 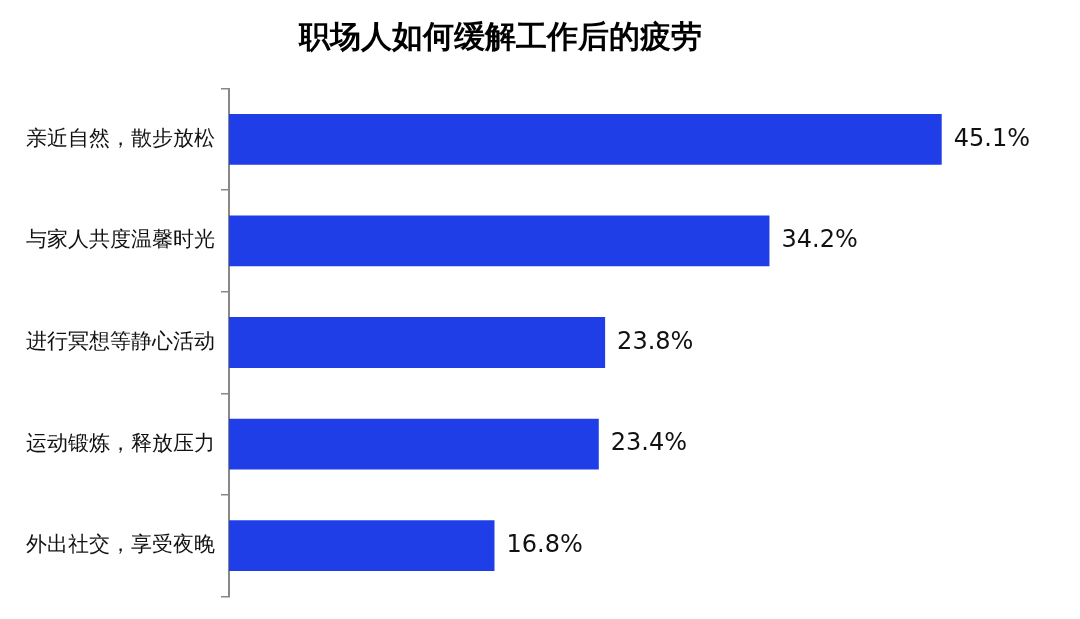 What do you see at coordinates (120, 137) in the screenshot?
I see `y-tick-label: 亲近自然，散步放松` at bounding box center [120, 137].